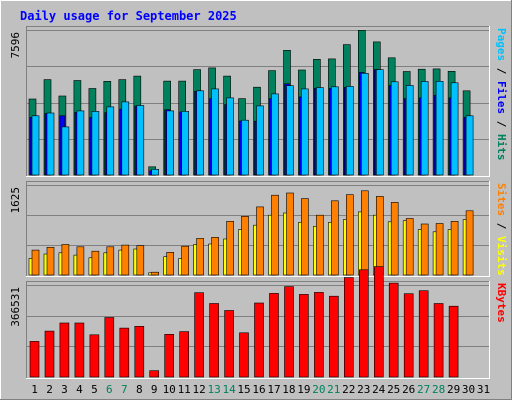 The height and width of the screenshot is (400, 512). Describe the element at coordinates (34, 389) in the screenshot. I see `x-tick-label: 1` at that location.